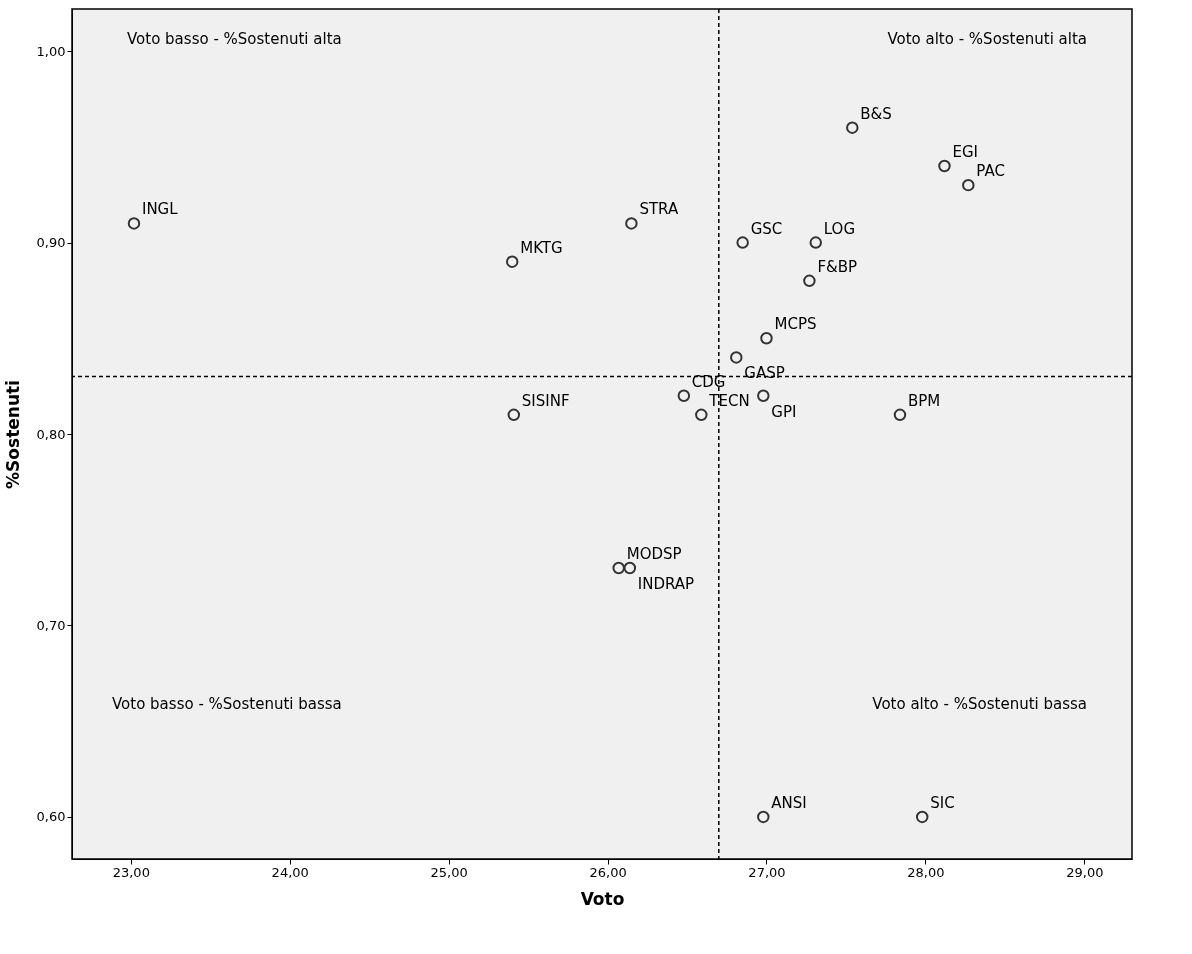  What do you see at coordinates (51, 817) in the screenshot?
I see `y-tick-label: 0,60` at bounding box center [51, 817].